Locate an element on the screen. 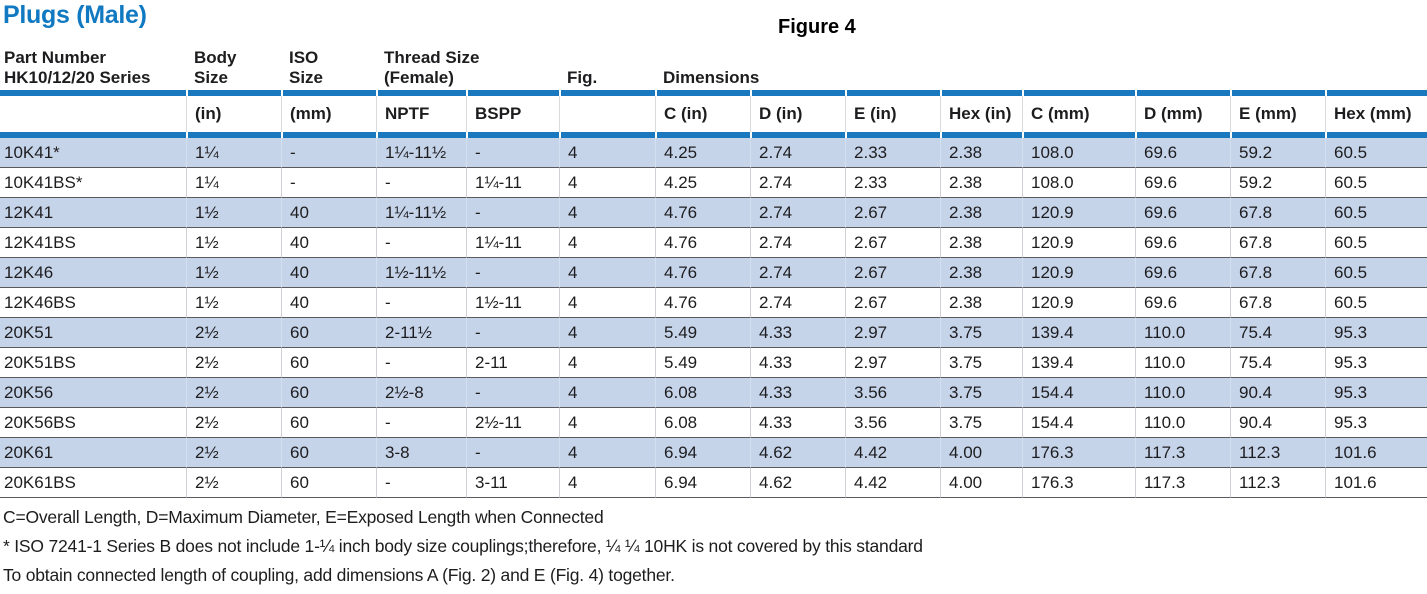 The image size is (1427, 594). table-cell: 2-11½ is located at coordinates (421, 333).